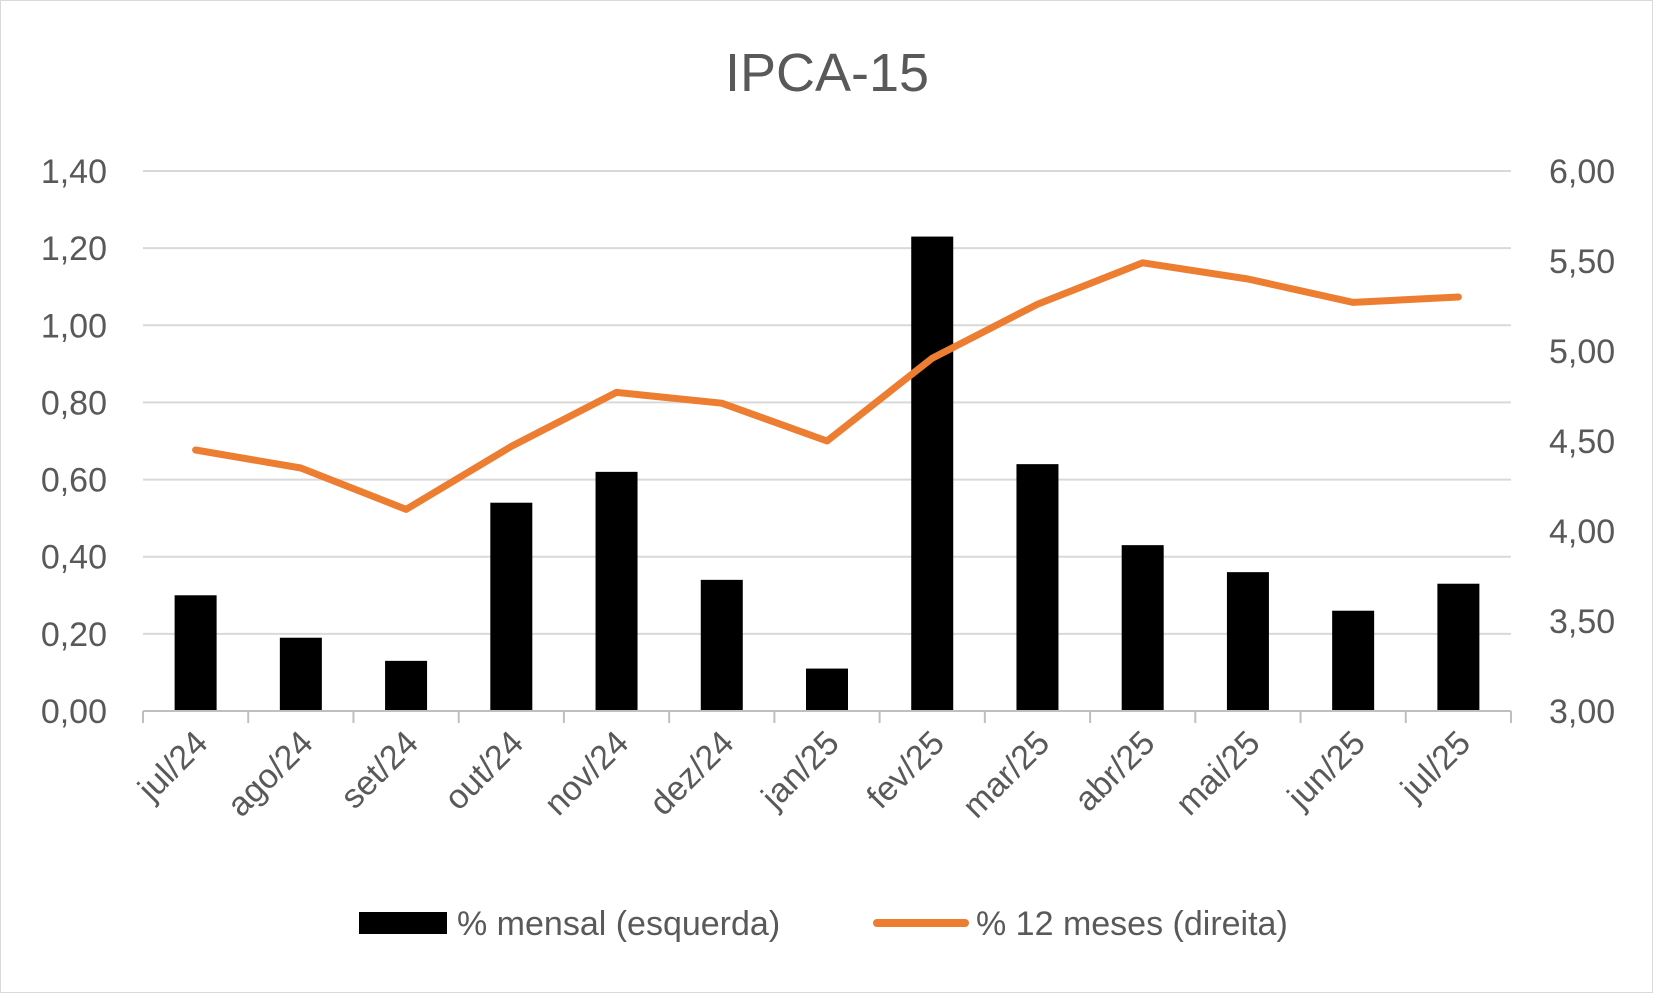  I want to click on x-tick-label-set-24: set/24, so click(379, 770).